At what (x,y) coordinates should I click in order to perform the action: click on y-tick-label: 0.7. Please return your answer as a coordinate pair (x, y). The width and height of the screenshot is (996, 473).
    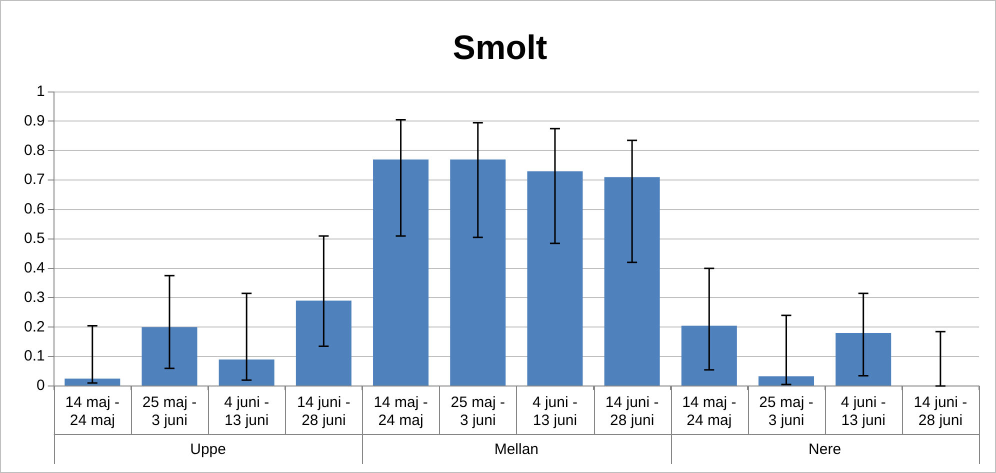
    Looking at the image, I should click on (34, 179).